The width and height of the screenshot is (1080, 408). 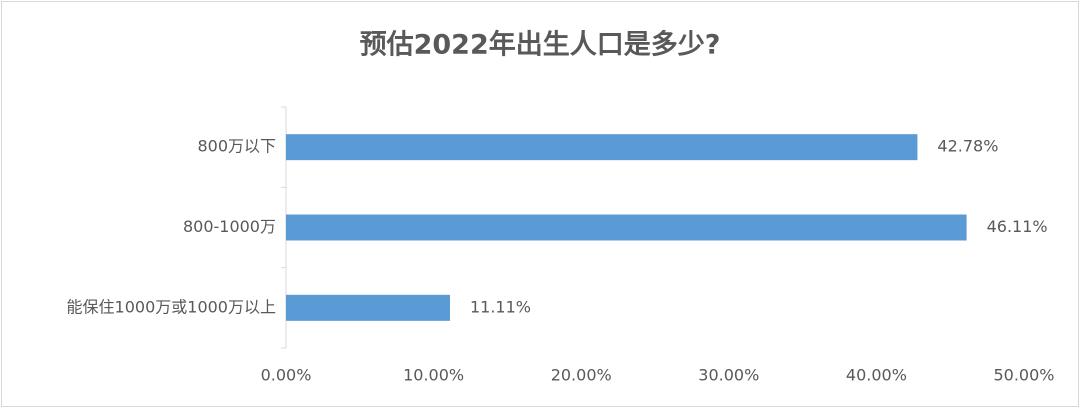 I want to click on value-label: 46.11%, so click(x=1017, y=226).